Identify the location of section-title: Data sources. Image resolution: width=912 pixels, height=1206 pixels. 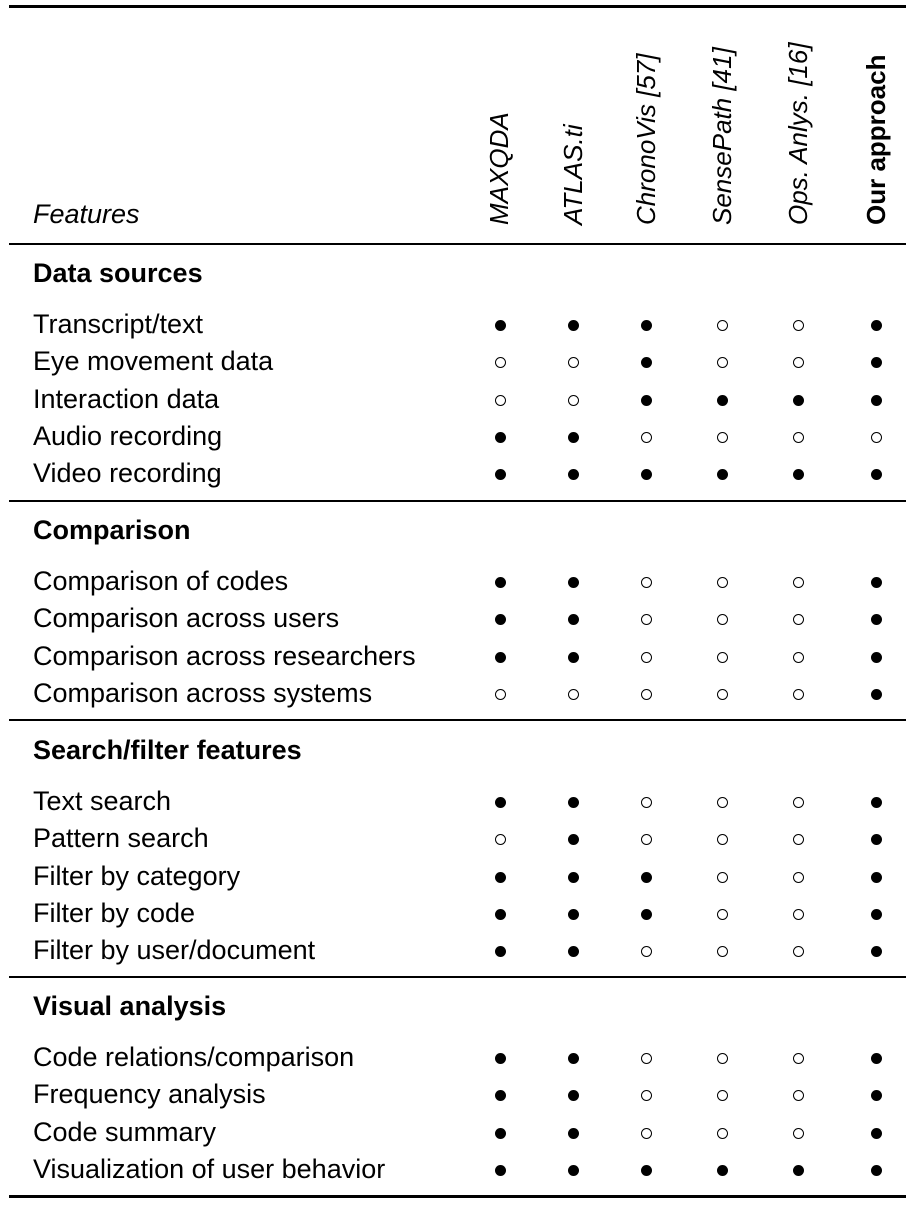
(118, 273).